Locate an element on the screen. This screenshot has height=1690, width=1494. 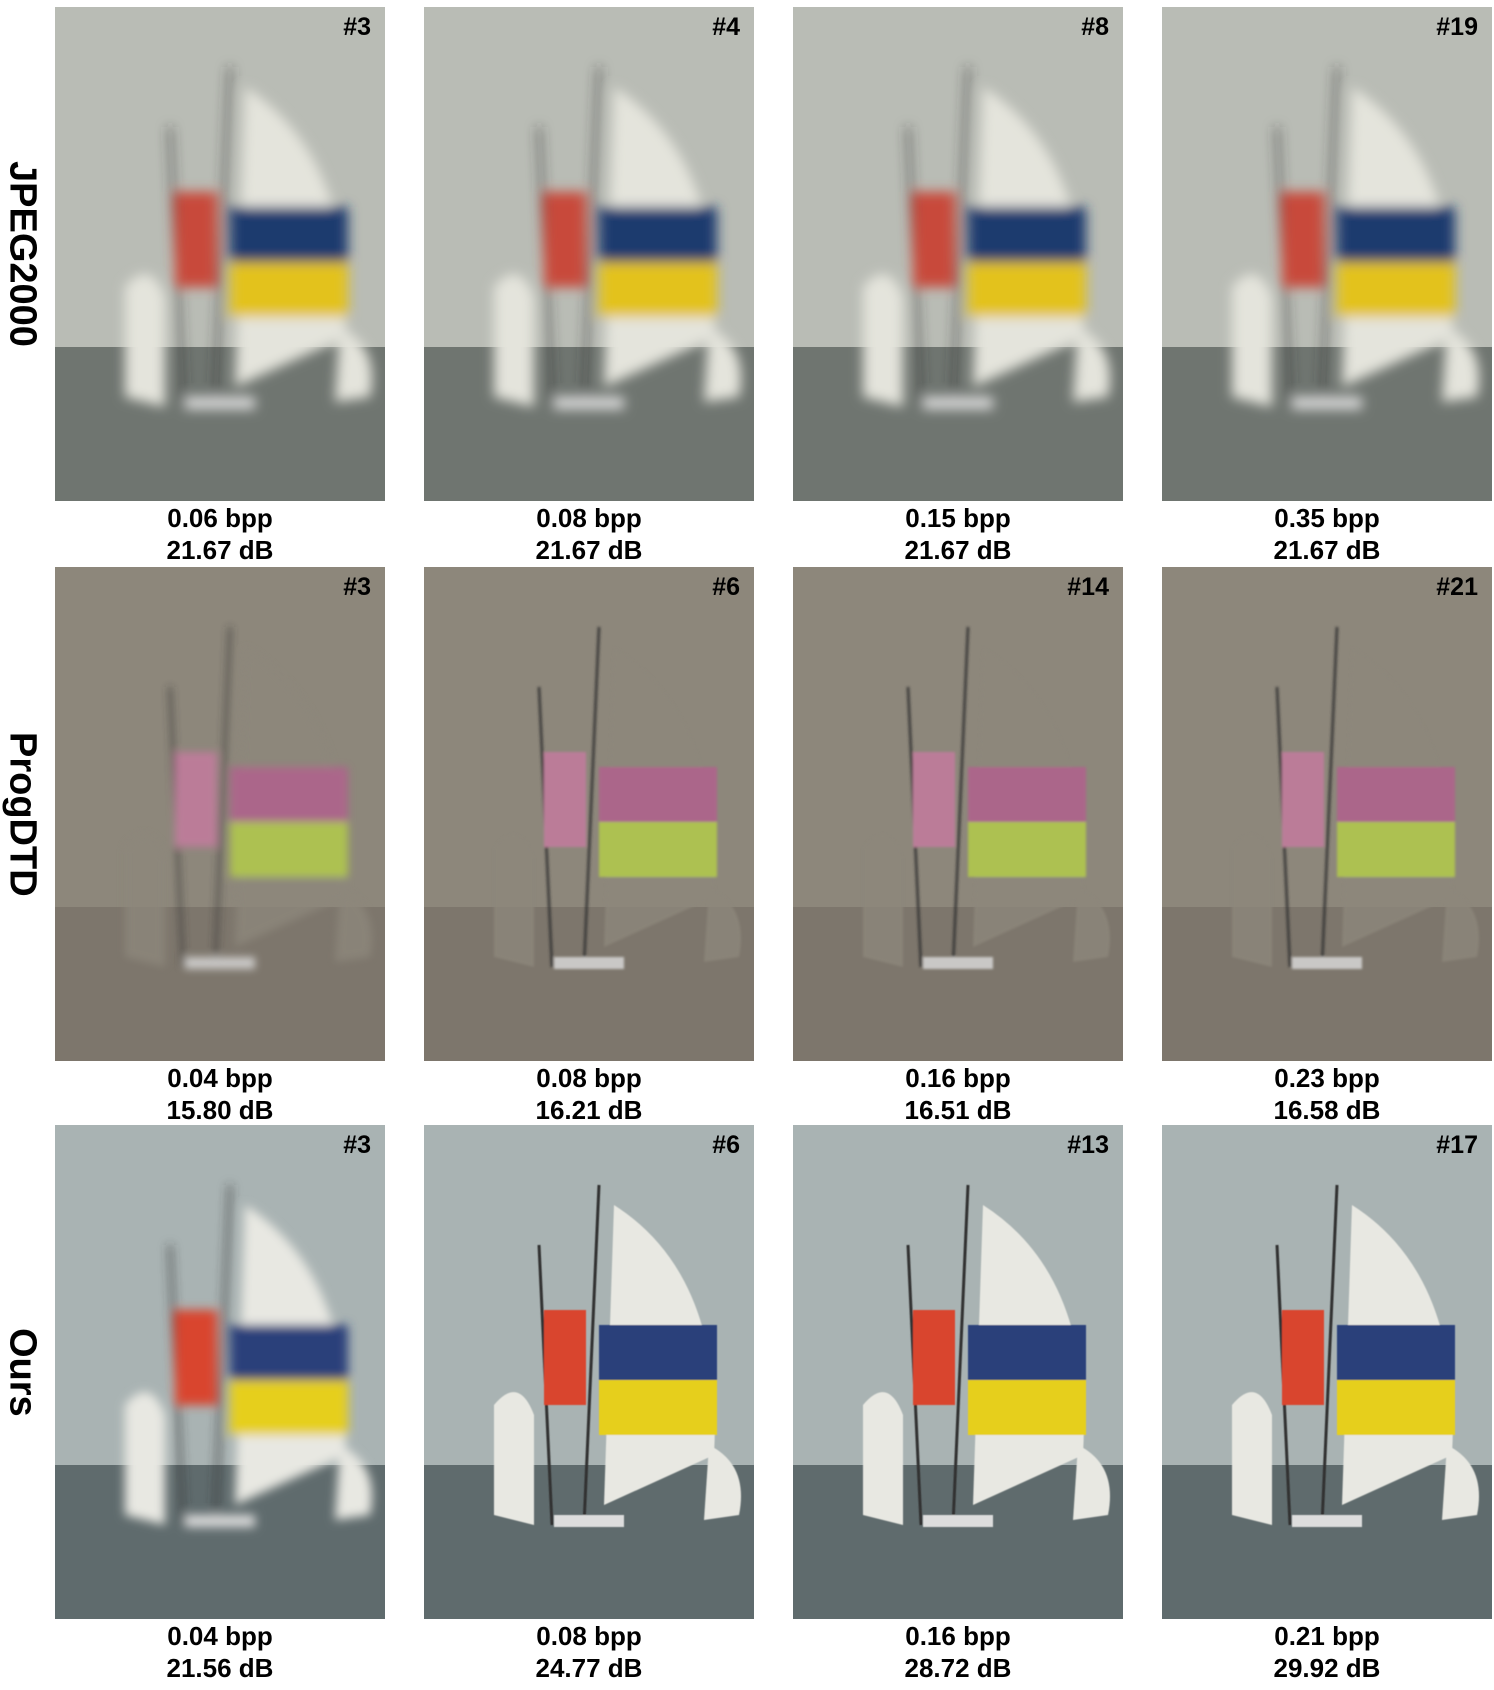
image-cell: #4 0.08 bpp 21.67 dB is located at coordinates (589, 289).